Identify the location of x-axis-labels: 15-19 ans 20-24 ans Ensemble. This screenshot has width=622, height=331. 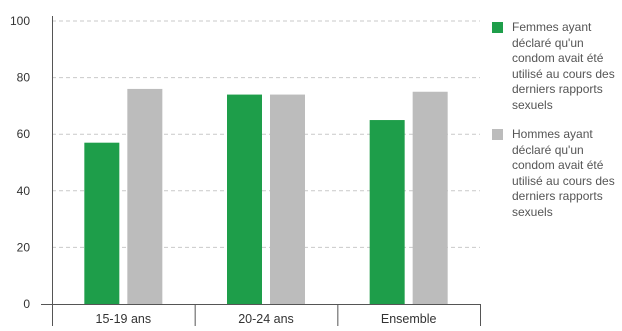
(266, 319).